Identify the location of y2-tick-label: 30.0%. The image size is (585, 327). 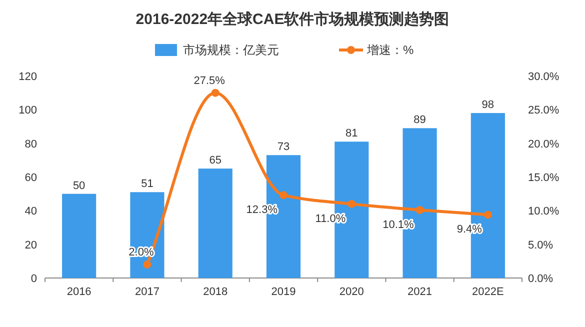
(544, 77).